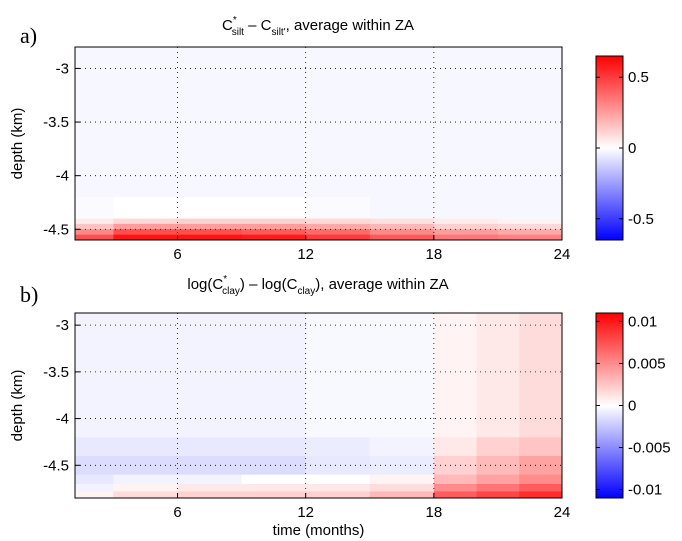 The width and height of the screenshot is (682, 541). What do you see at coordinates (56, 122) in the screenshot?
I see `y-tick-label: -3.5` at bounding box center [56, 122].